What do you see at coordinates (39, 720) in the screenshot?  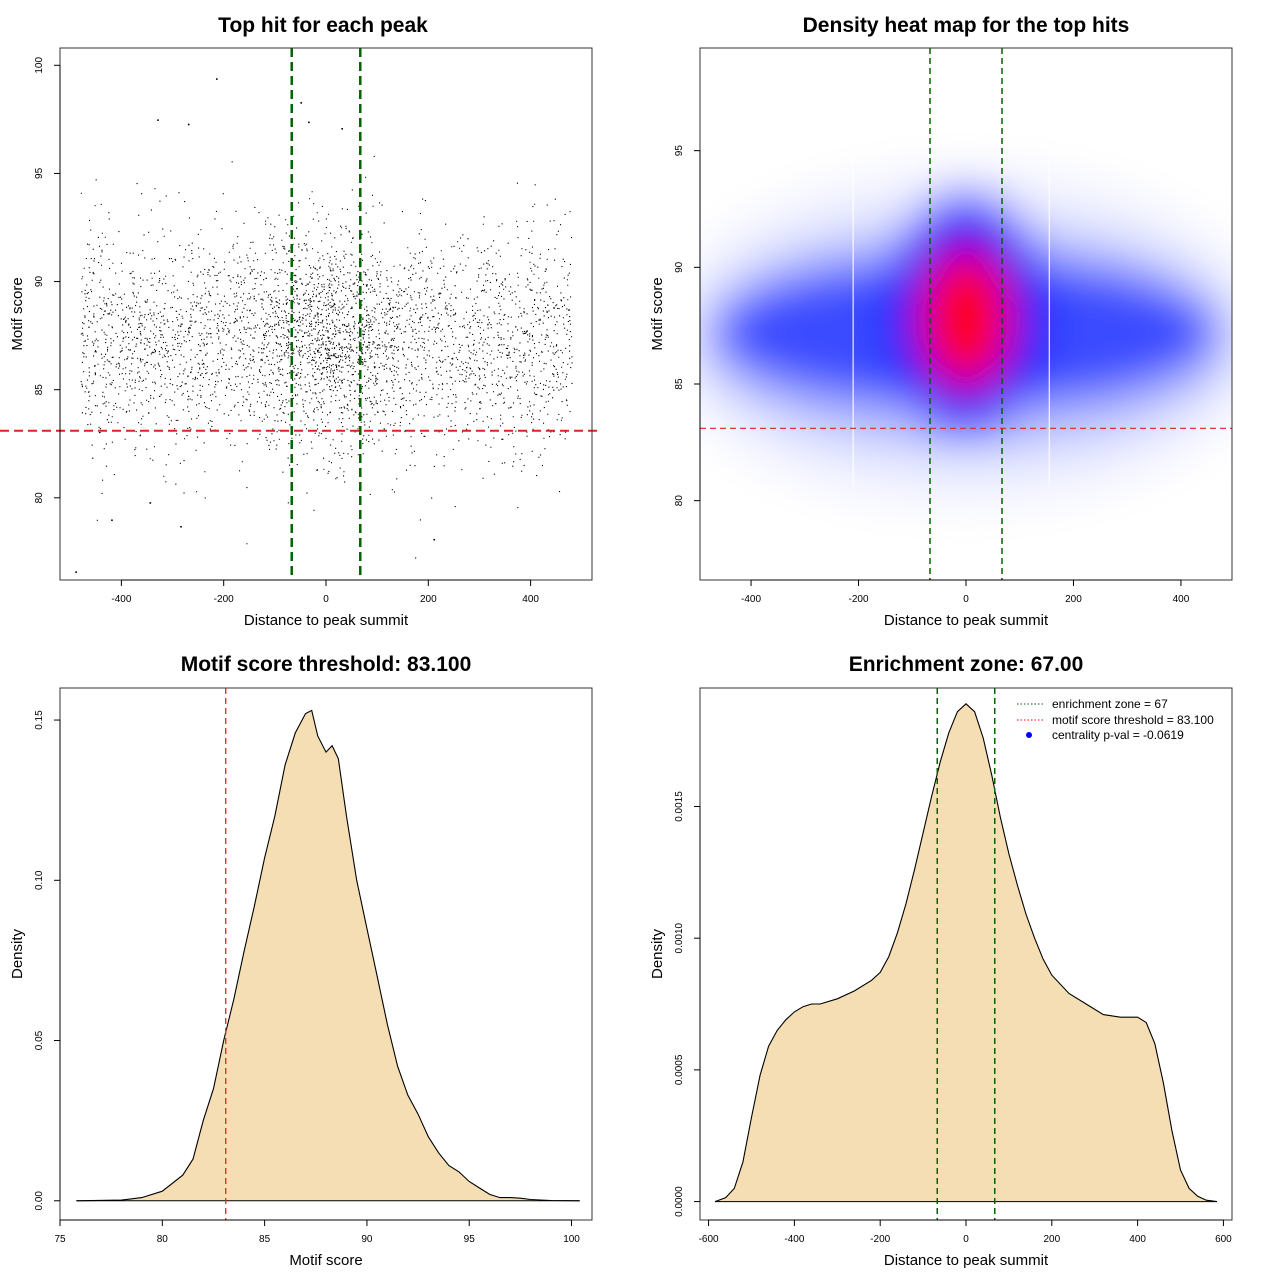 I see `score-y-tick-label: 0.15` at bounding box center [39, 720].